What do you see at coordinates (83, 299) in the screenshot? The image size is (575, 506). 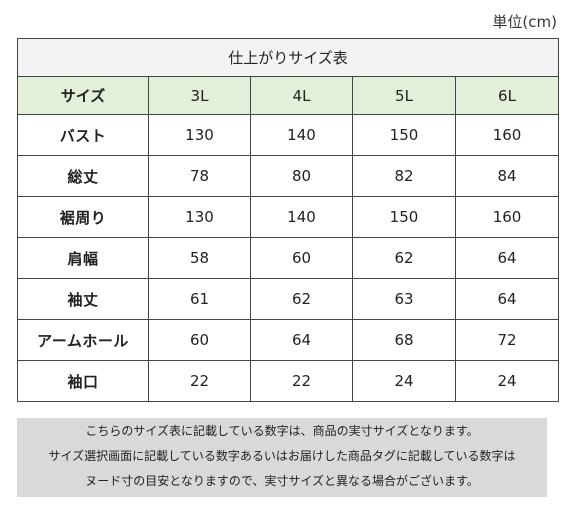 I see `row-label: 袖丈` at bounding box center [83, 299].